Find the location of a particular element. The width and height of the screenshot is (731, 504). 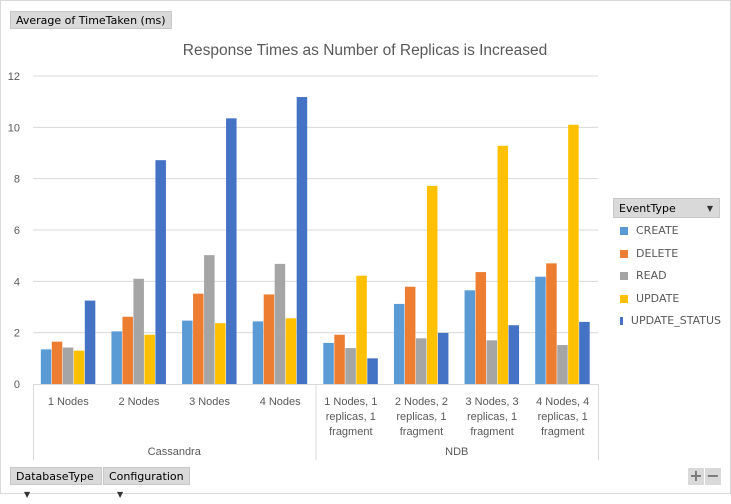

x-tick-label: 1 Nodes, 1 is located at coordinates (350, 402).